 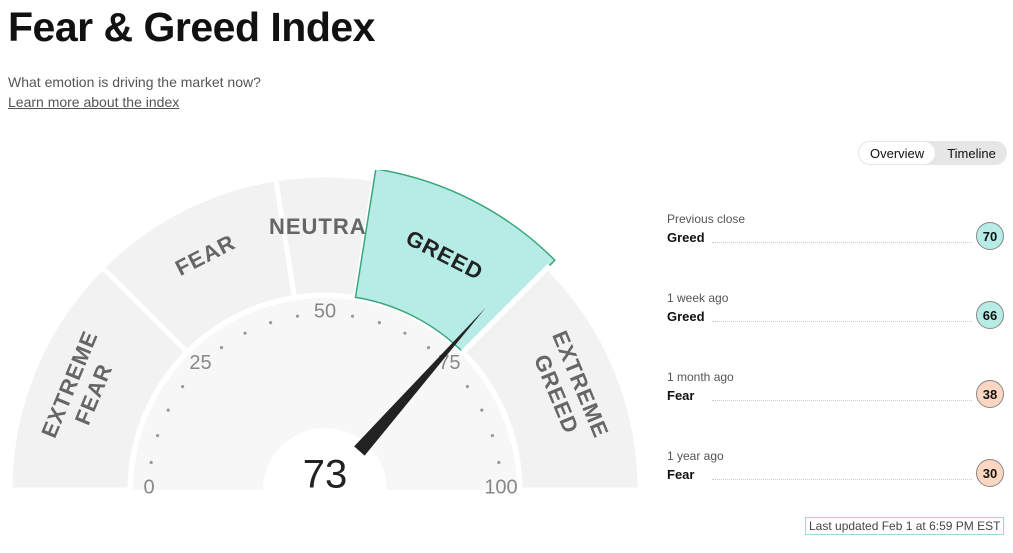 I want to click on badge: 38, so click(x=990, y=394).